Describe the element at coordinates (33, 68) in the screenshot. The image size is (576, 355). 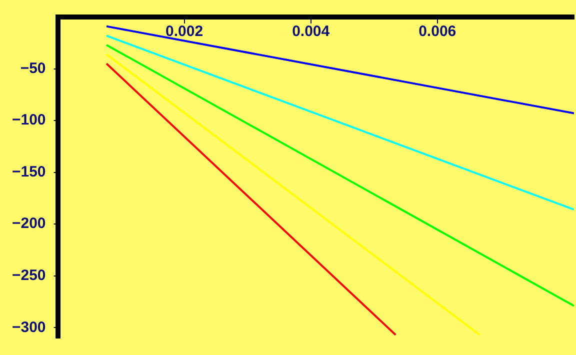
I see `y-tick-label: −50` at that location.